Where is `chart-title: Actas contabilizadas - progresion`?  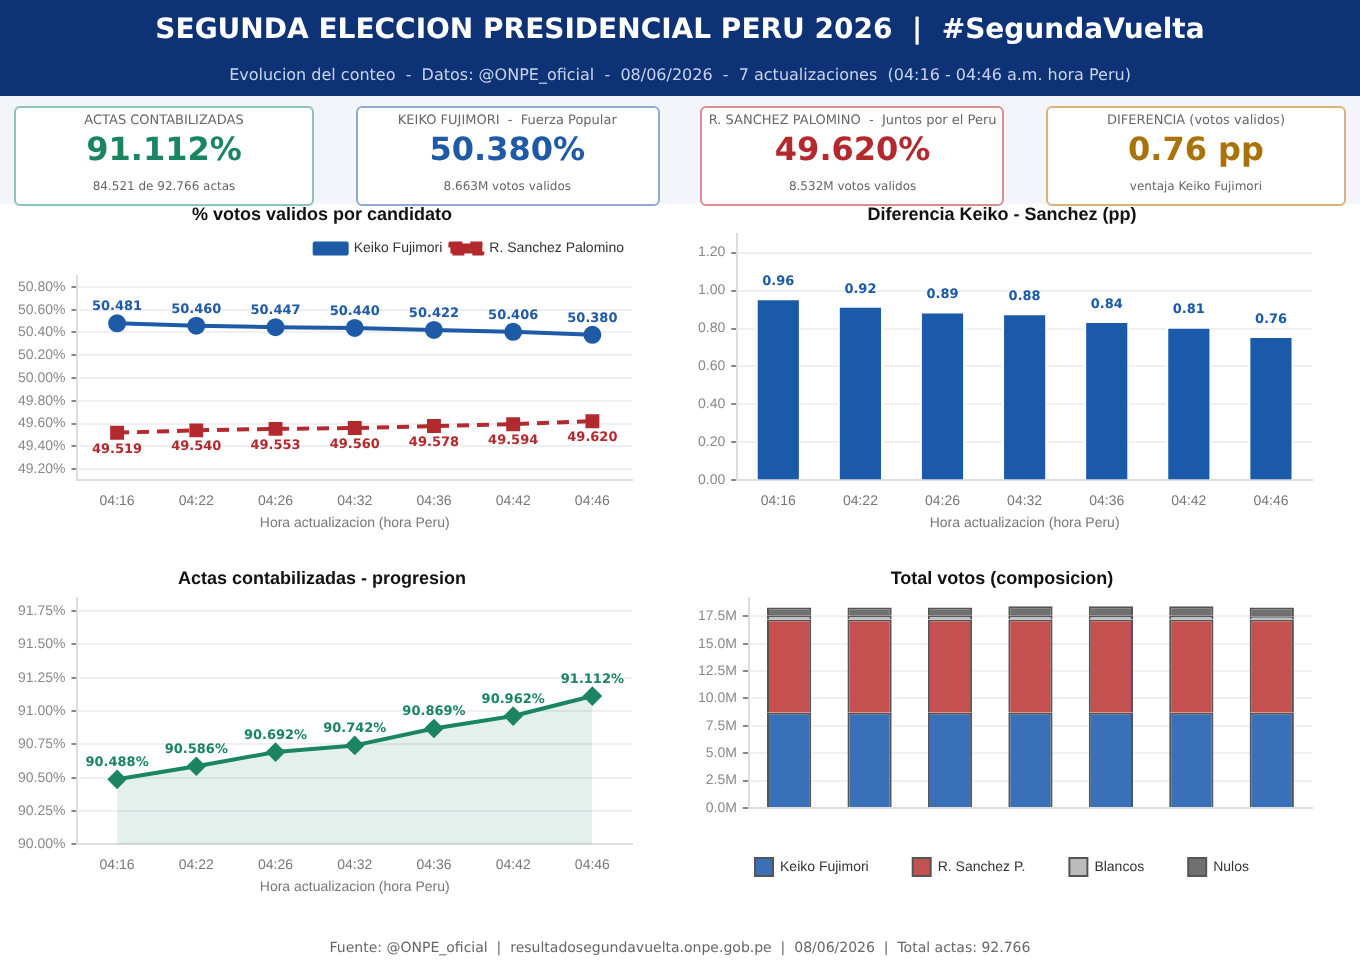 chart-title: Actas contabilizadas - progresion is located at coordinates (322, 577).